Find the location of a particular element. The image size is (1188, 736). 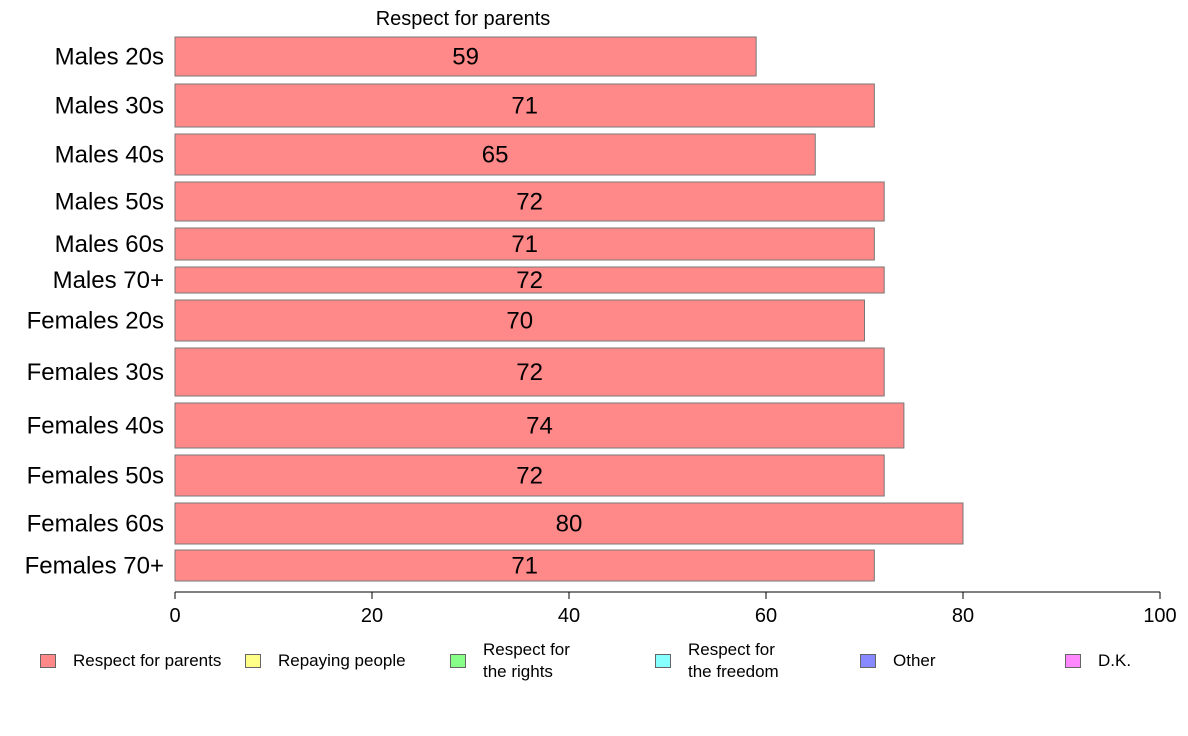

bar-value-label: 70 is located at coordinates (519, 321).